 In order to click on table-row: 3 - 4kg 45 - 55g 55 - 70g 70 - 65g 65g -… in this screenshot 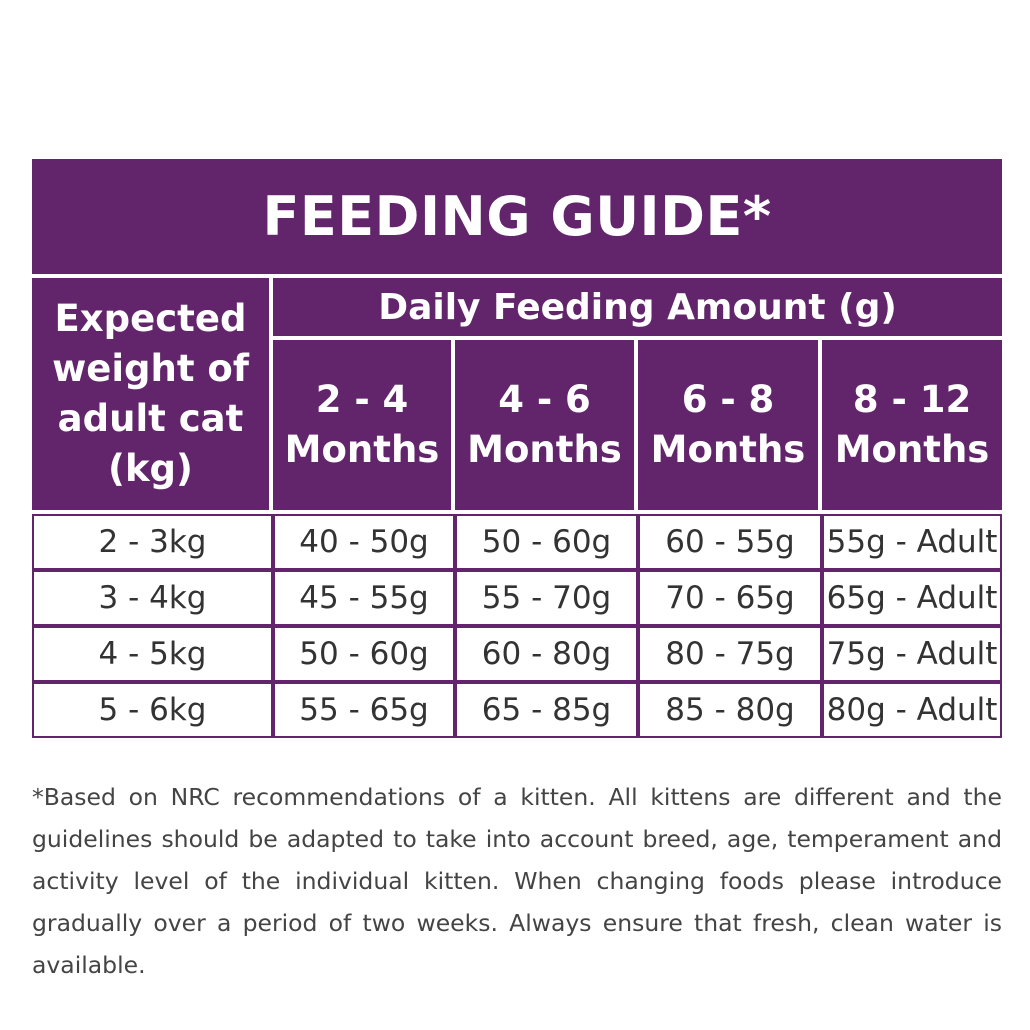, I will do `click(517, 598)`.